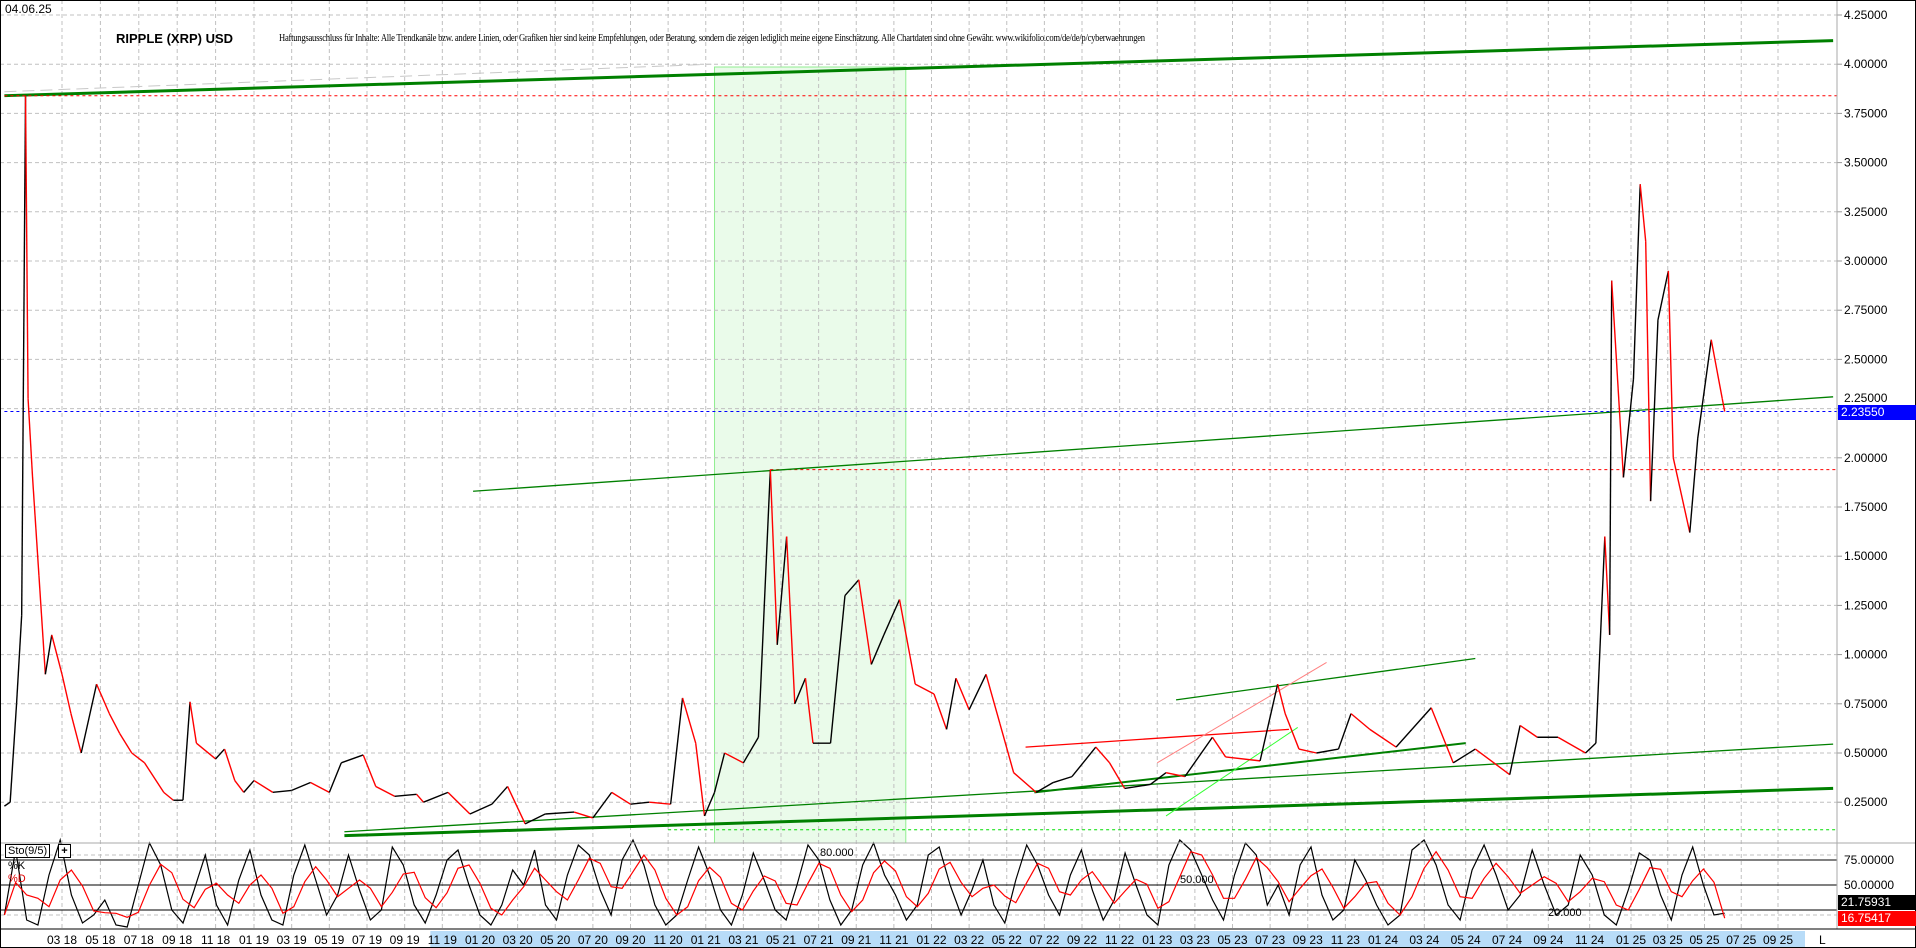  I want to click on x-tick-label: 03 20, so click(518, 940).